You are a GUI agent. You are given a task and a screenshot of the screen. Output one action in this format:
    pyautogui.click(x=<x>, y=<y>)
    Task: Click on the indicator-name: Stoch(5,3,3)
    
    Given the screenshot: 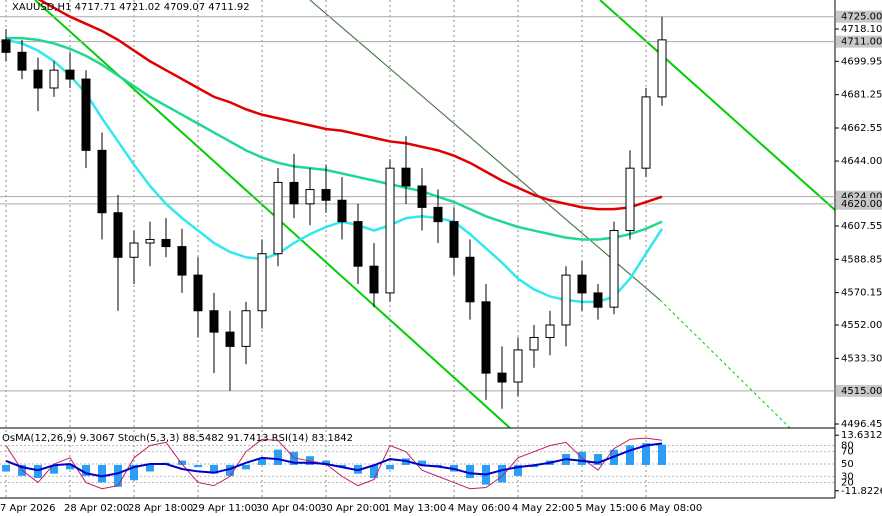 What is the action you would take?
    pyautogui.click(x=149, y=438)
    